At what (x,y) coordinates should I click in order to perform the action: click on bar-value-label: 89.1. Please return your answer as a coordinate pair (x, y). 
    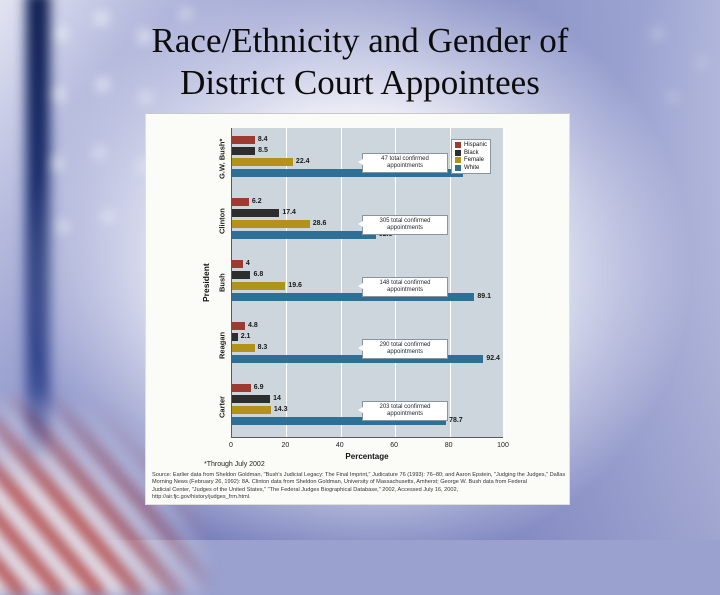
    Looking at the image, I should click on (484, 296).